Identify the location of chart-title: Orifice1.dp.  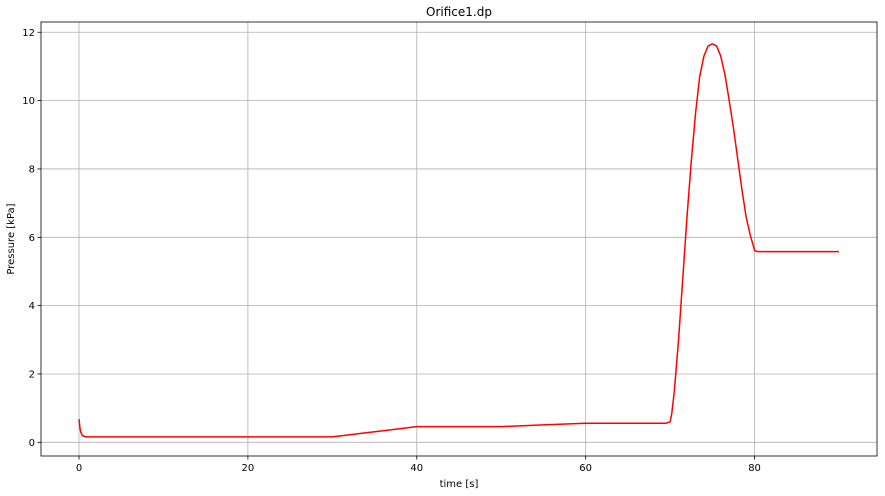
(459, 12).